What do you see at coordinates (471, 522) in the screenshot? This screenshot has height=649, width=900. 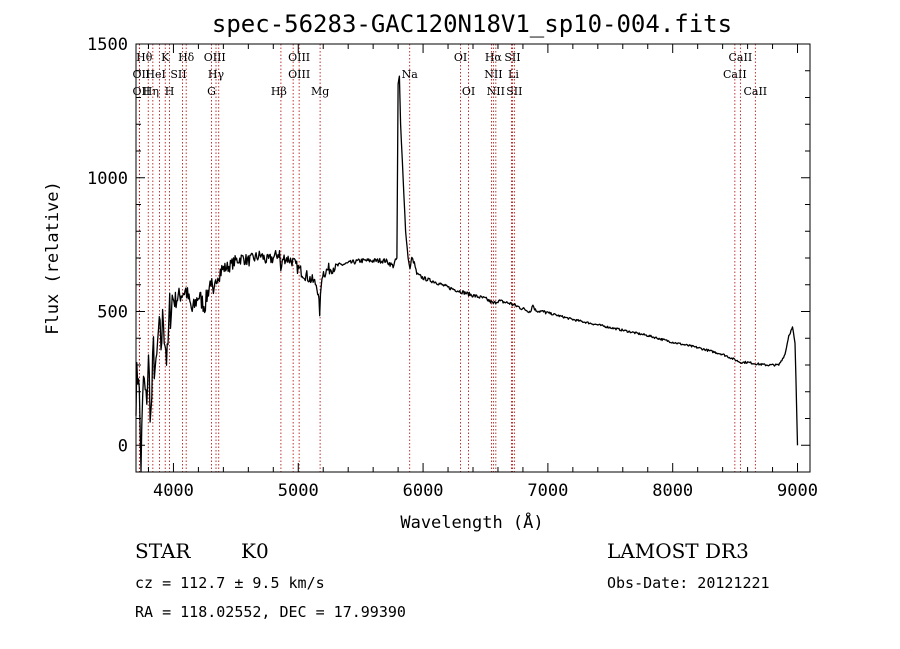 I see `x-axis-label: Wavelength (Å)` at bounding box center [471, 522].